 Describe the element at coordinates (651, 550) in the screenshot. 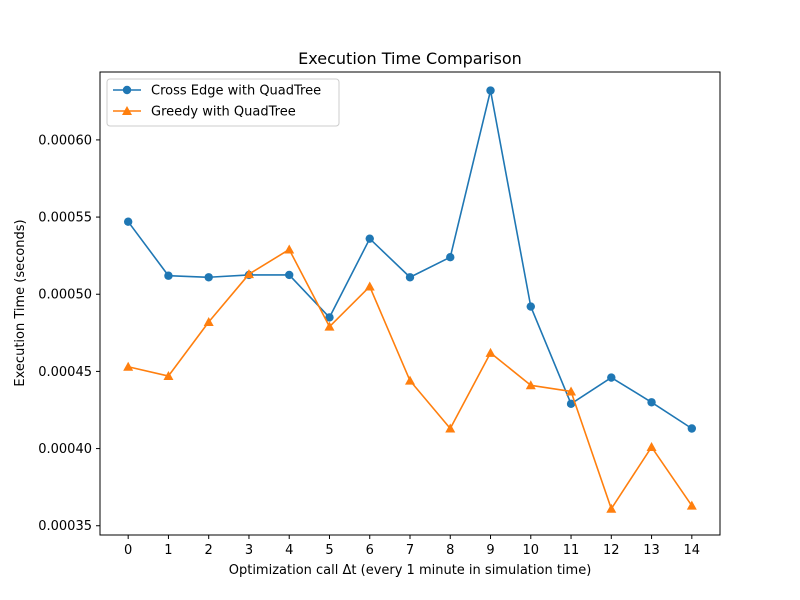

I see `x-tick-label: 13` at that location.